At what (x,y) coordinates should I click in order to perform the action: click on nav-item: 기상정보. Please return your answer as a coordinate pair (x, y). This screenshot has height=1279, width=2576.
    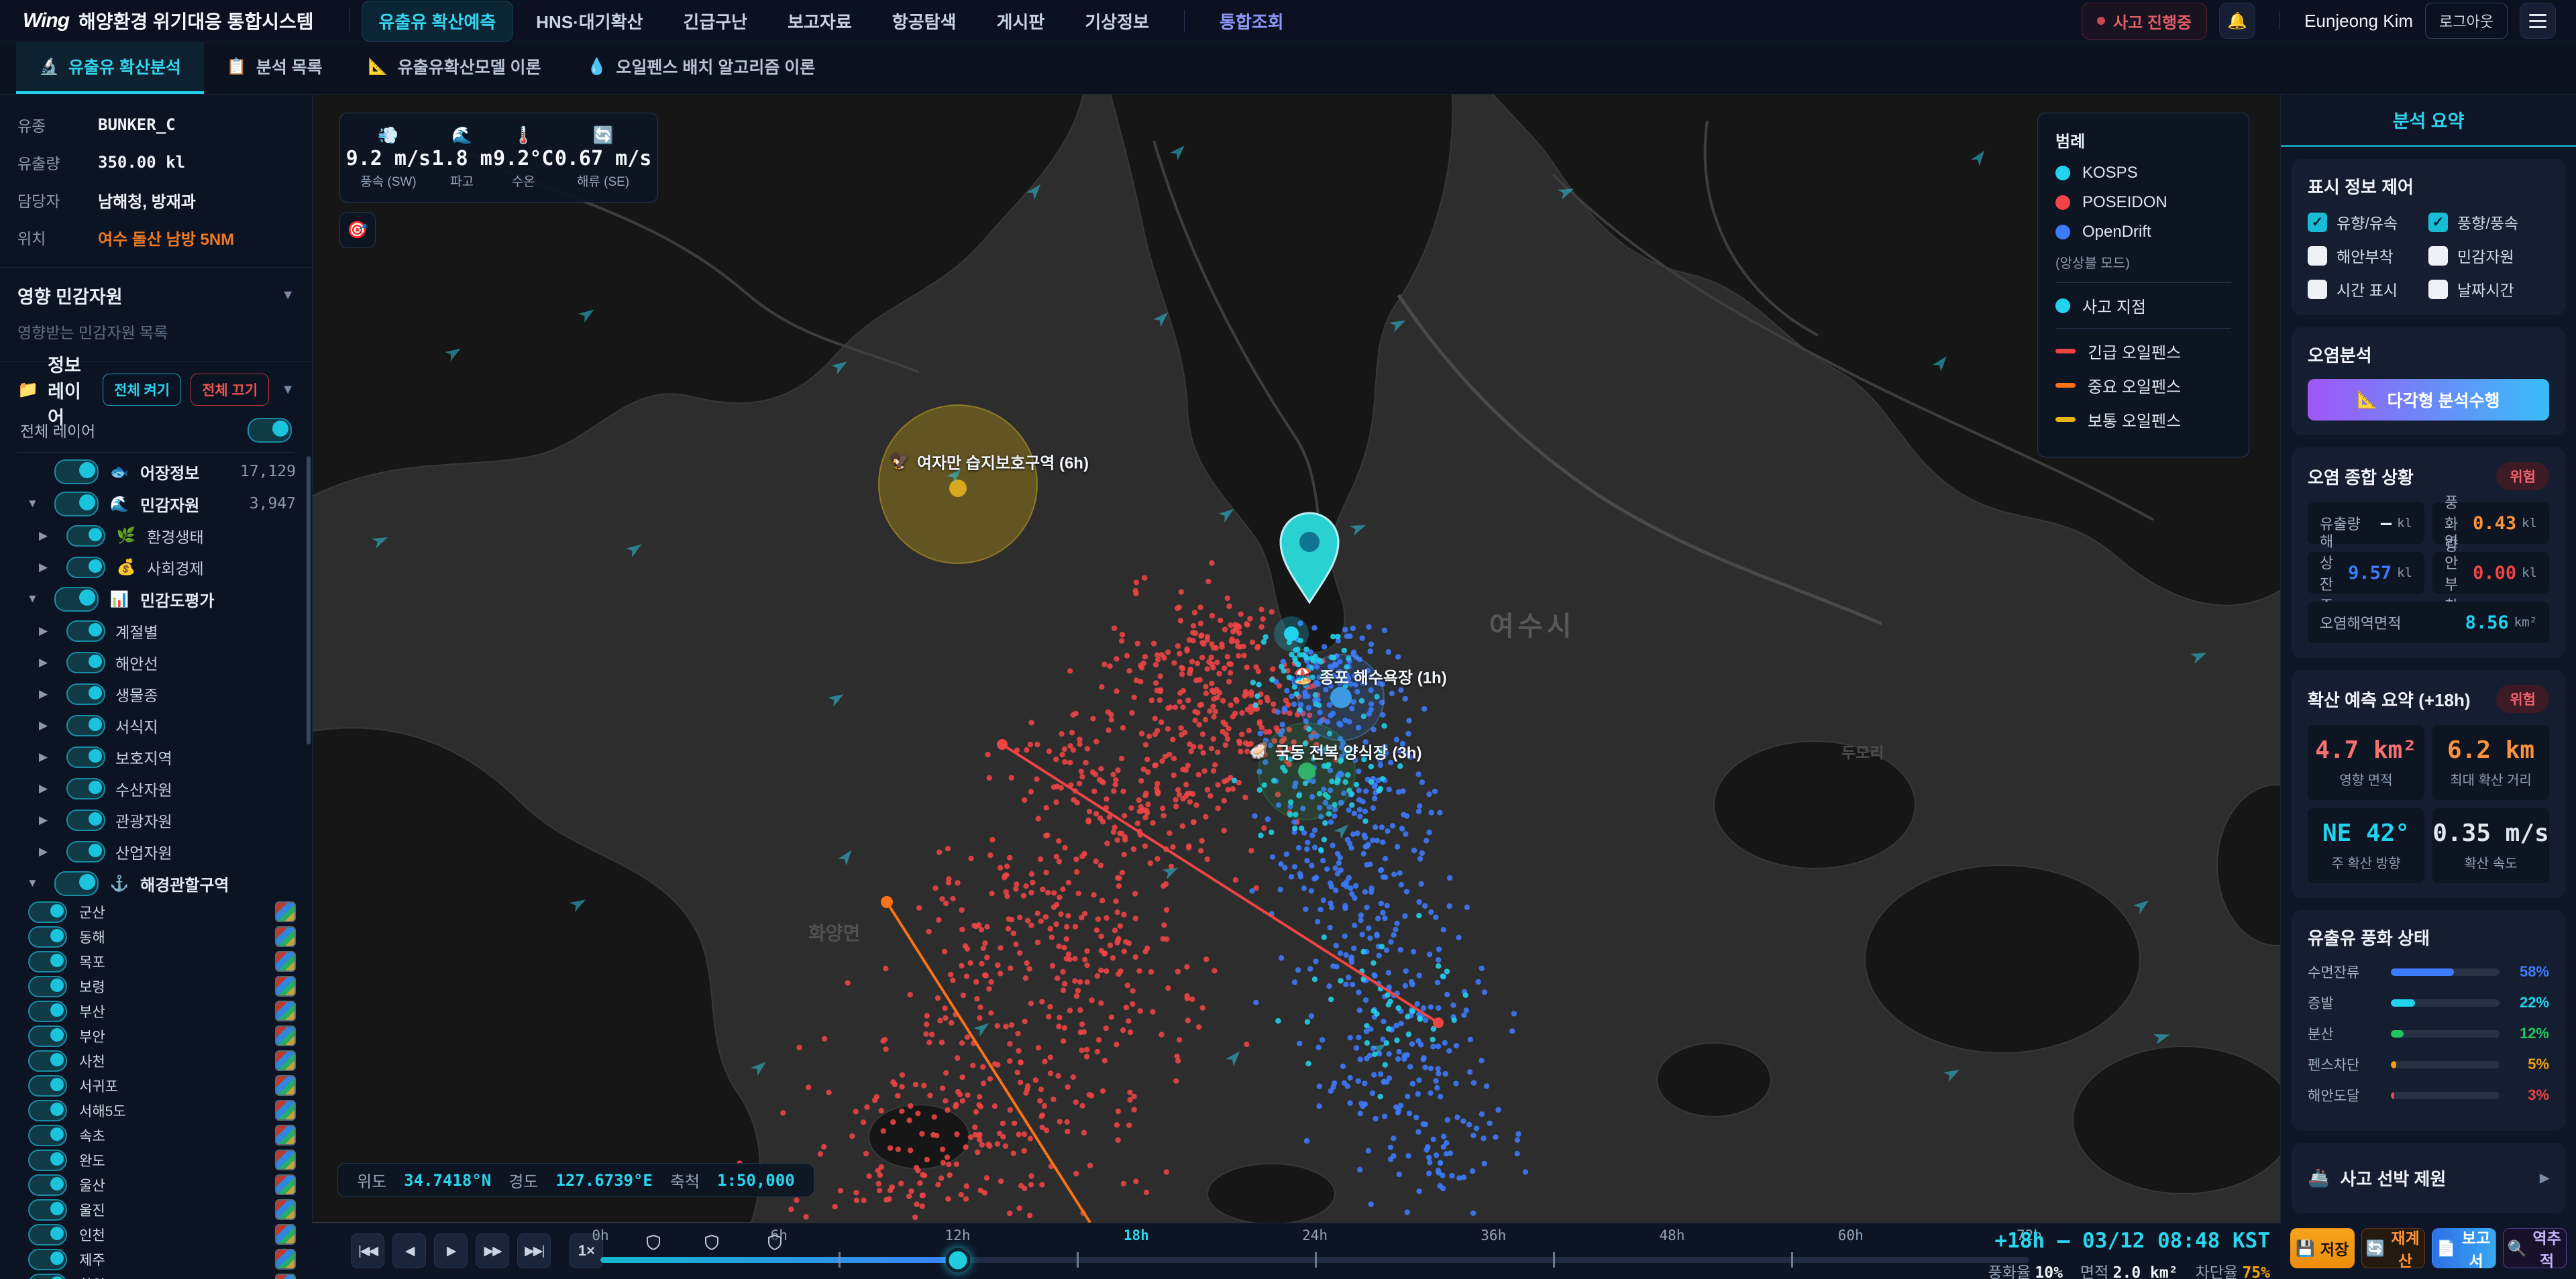
    Looking at the image, I should click on (1117, 21).